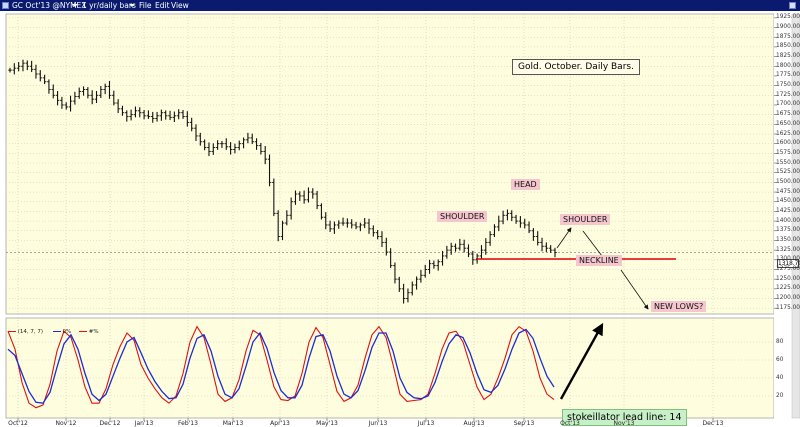 The width and height of the screenshot is (800, 427). I want to click on x-tick-label: Nov'13, so click(624, 423).